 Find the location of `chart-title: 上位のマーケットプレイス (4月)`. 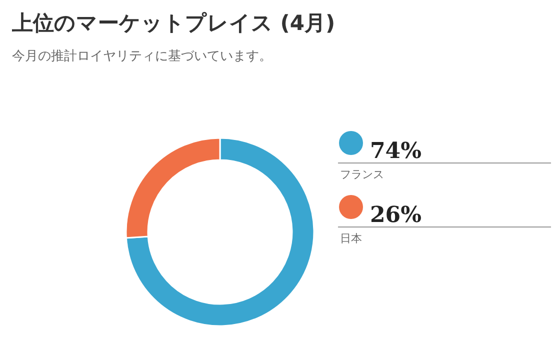

chart-title: 上位のマーケットプレイス (4月) is located at coordinates (173, 23).